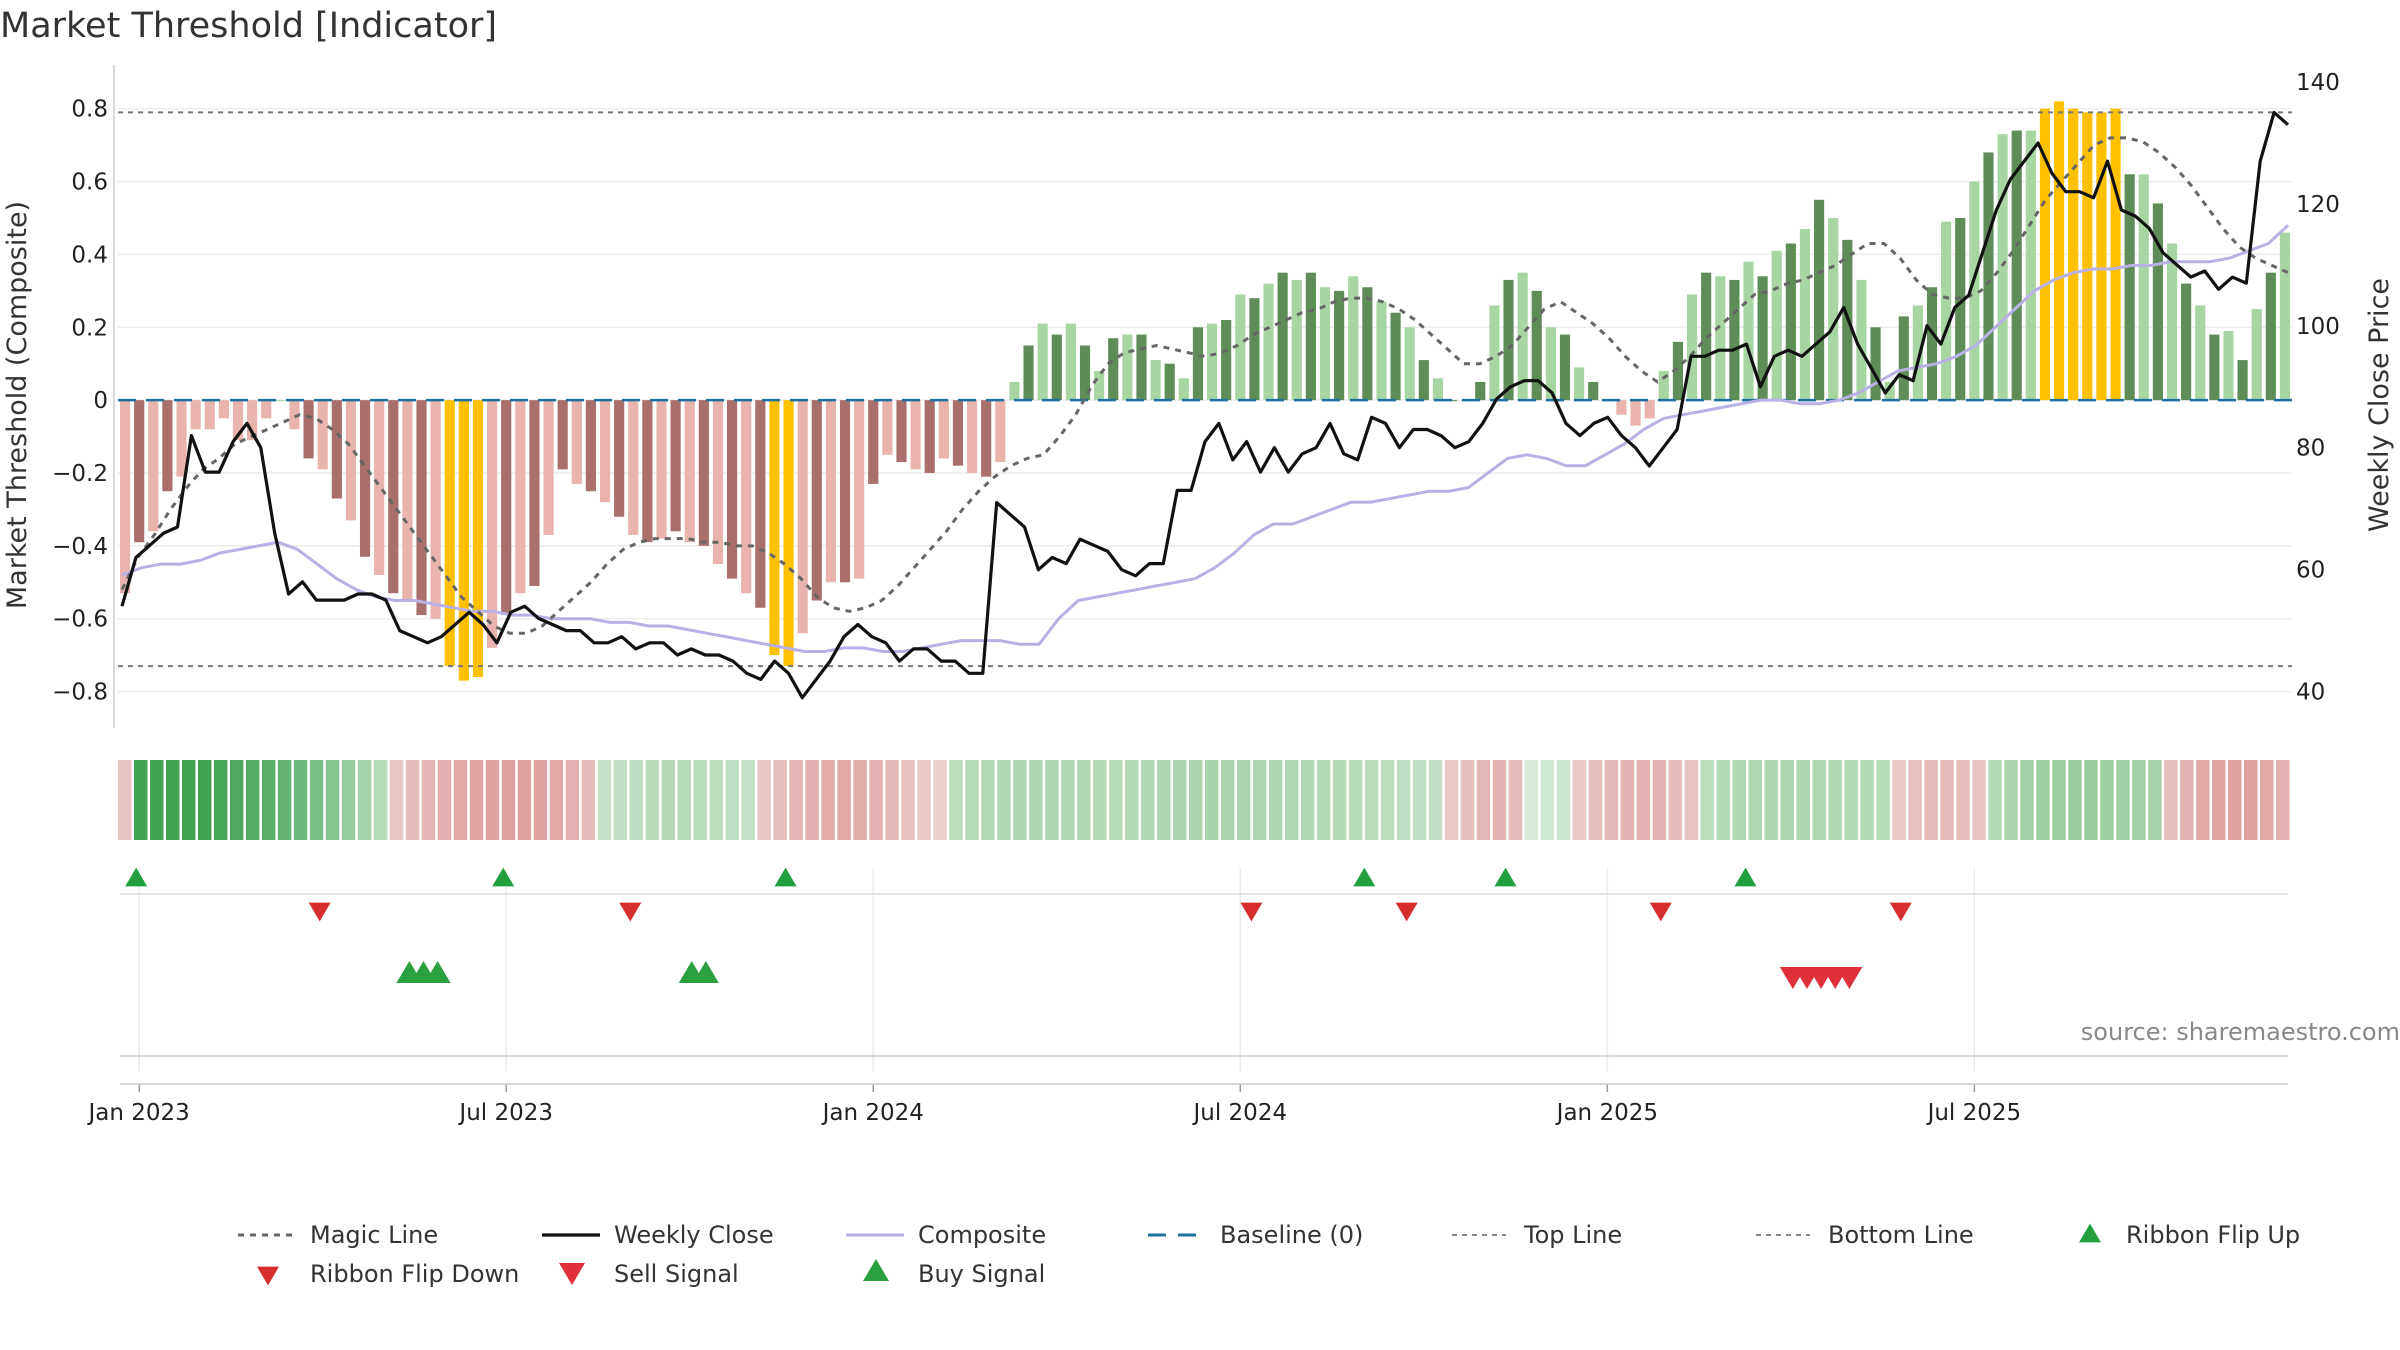  Describe the element at coordinates (89, 255) in the screenshot. I see `y-left-tick-label: 0.4` at that location.